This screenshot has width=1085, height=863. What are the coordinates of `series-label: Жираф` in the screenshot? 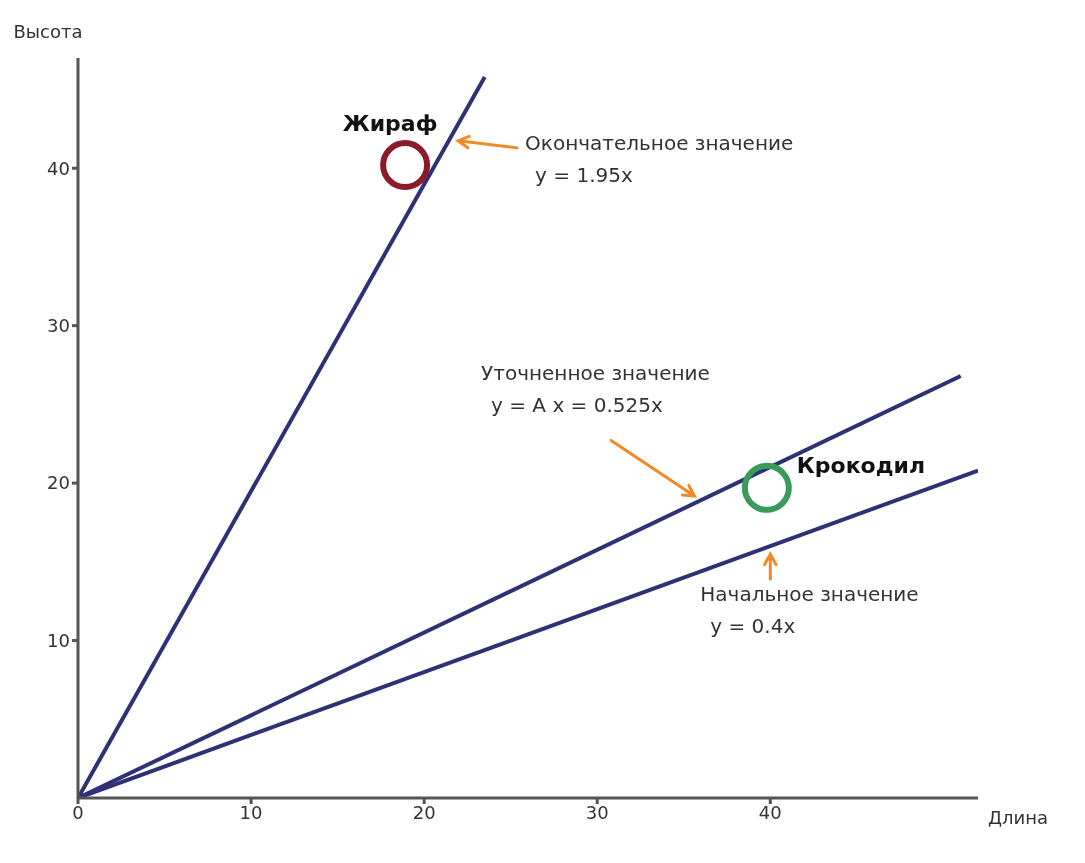 It's located at (390, 124).